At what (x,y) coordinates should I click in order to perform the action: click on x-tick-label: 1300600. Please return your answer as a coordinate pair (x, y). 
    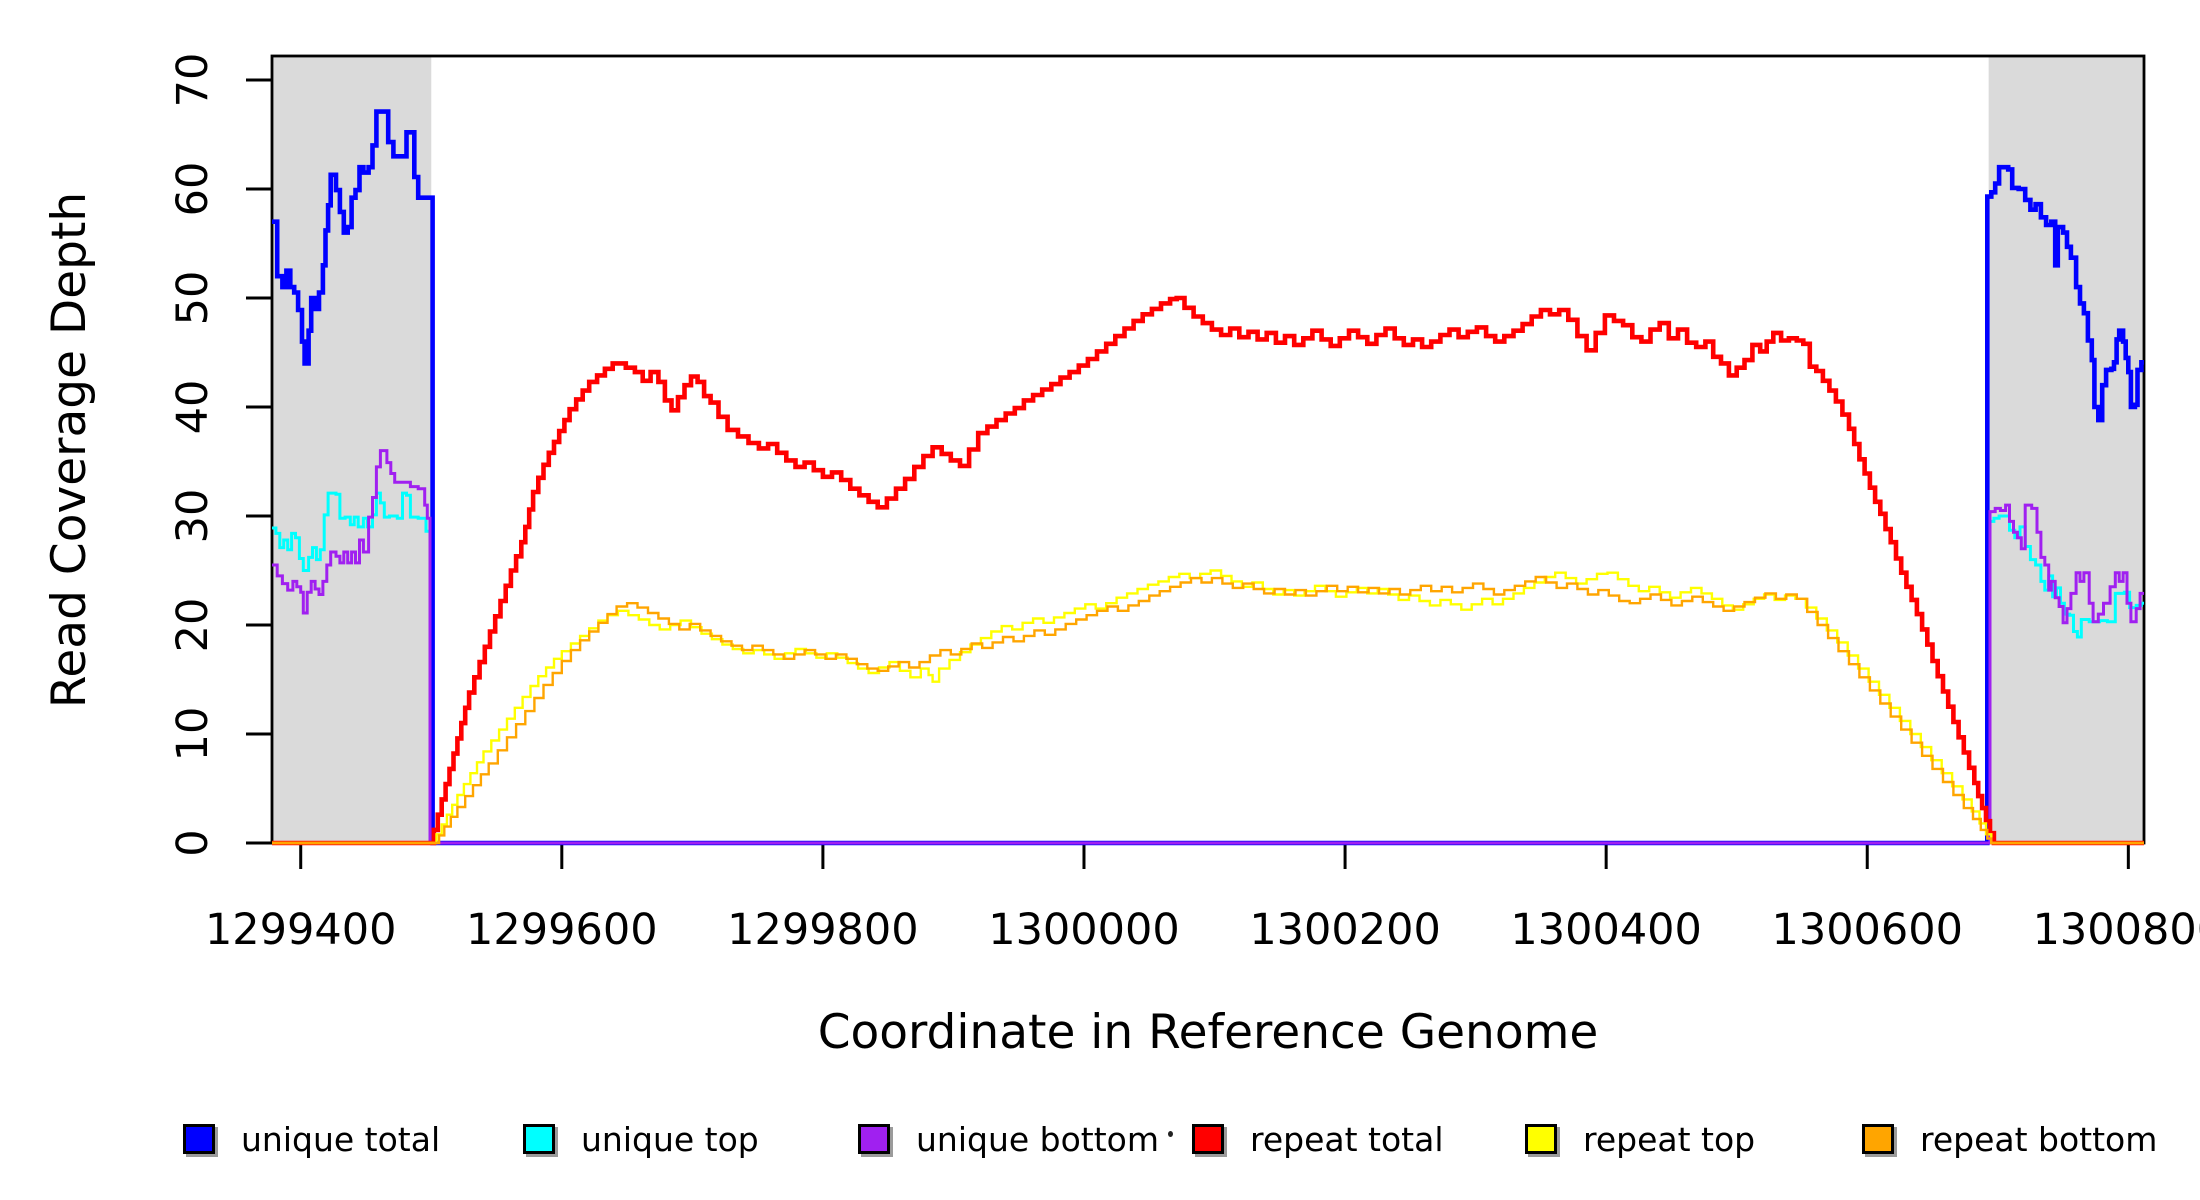
    Looking at the image, I should click on (1867, 930).